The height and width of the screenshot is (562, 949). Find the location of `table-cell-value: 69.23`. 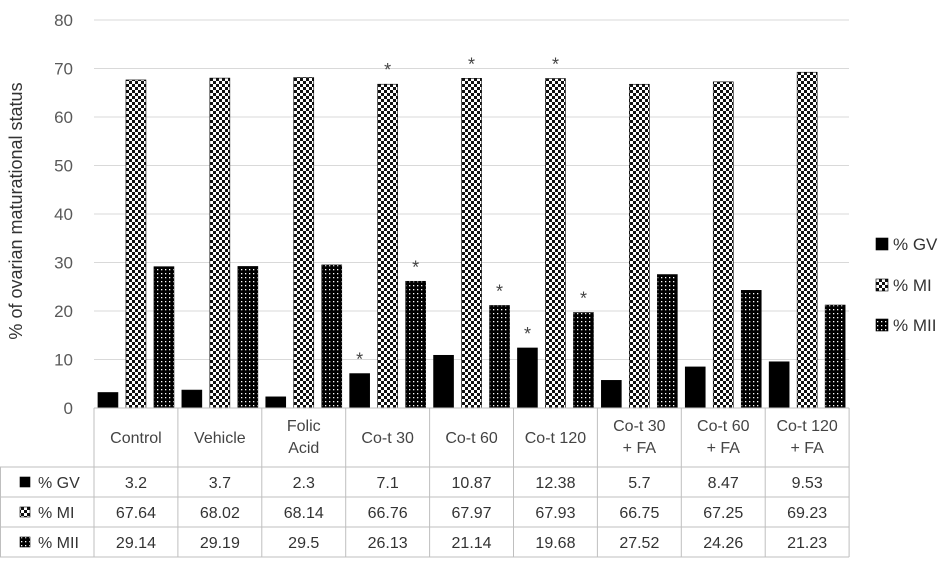

table-cell-value: 69.23 is located at coordinates (807, 513).